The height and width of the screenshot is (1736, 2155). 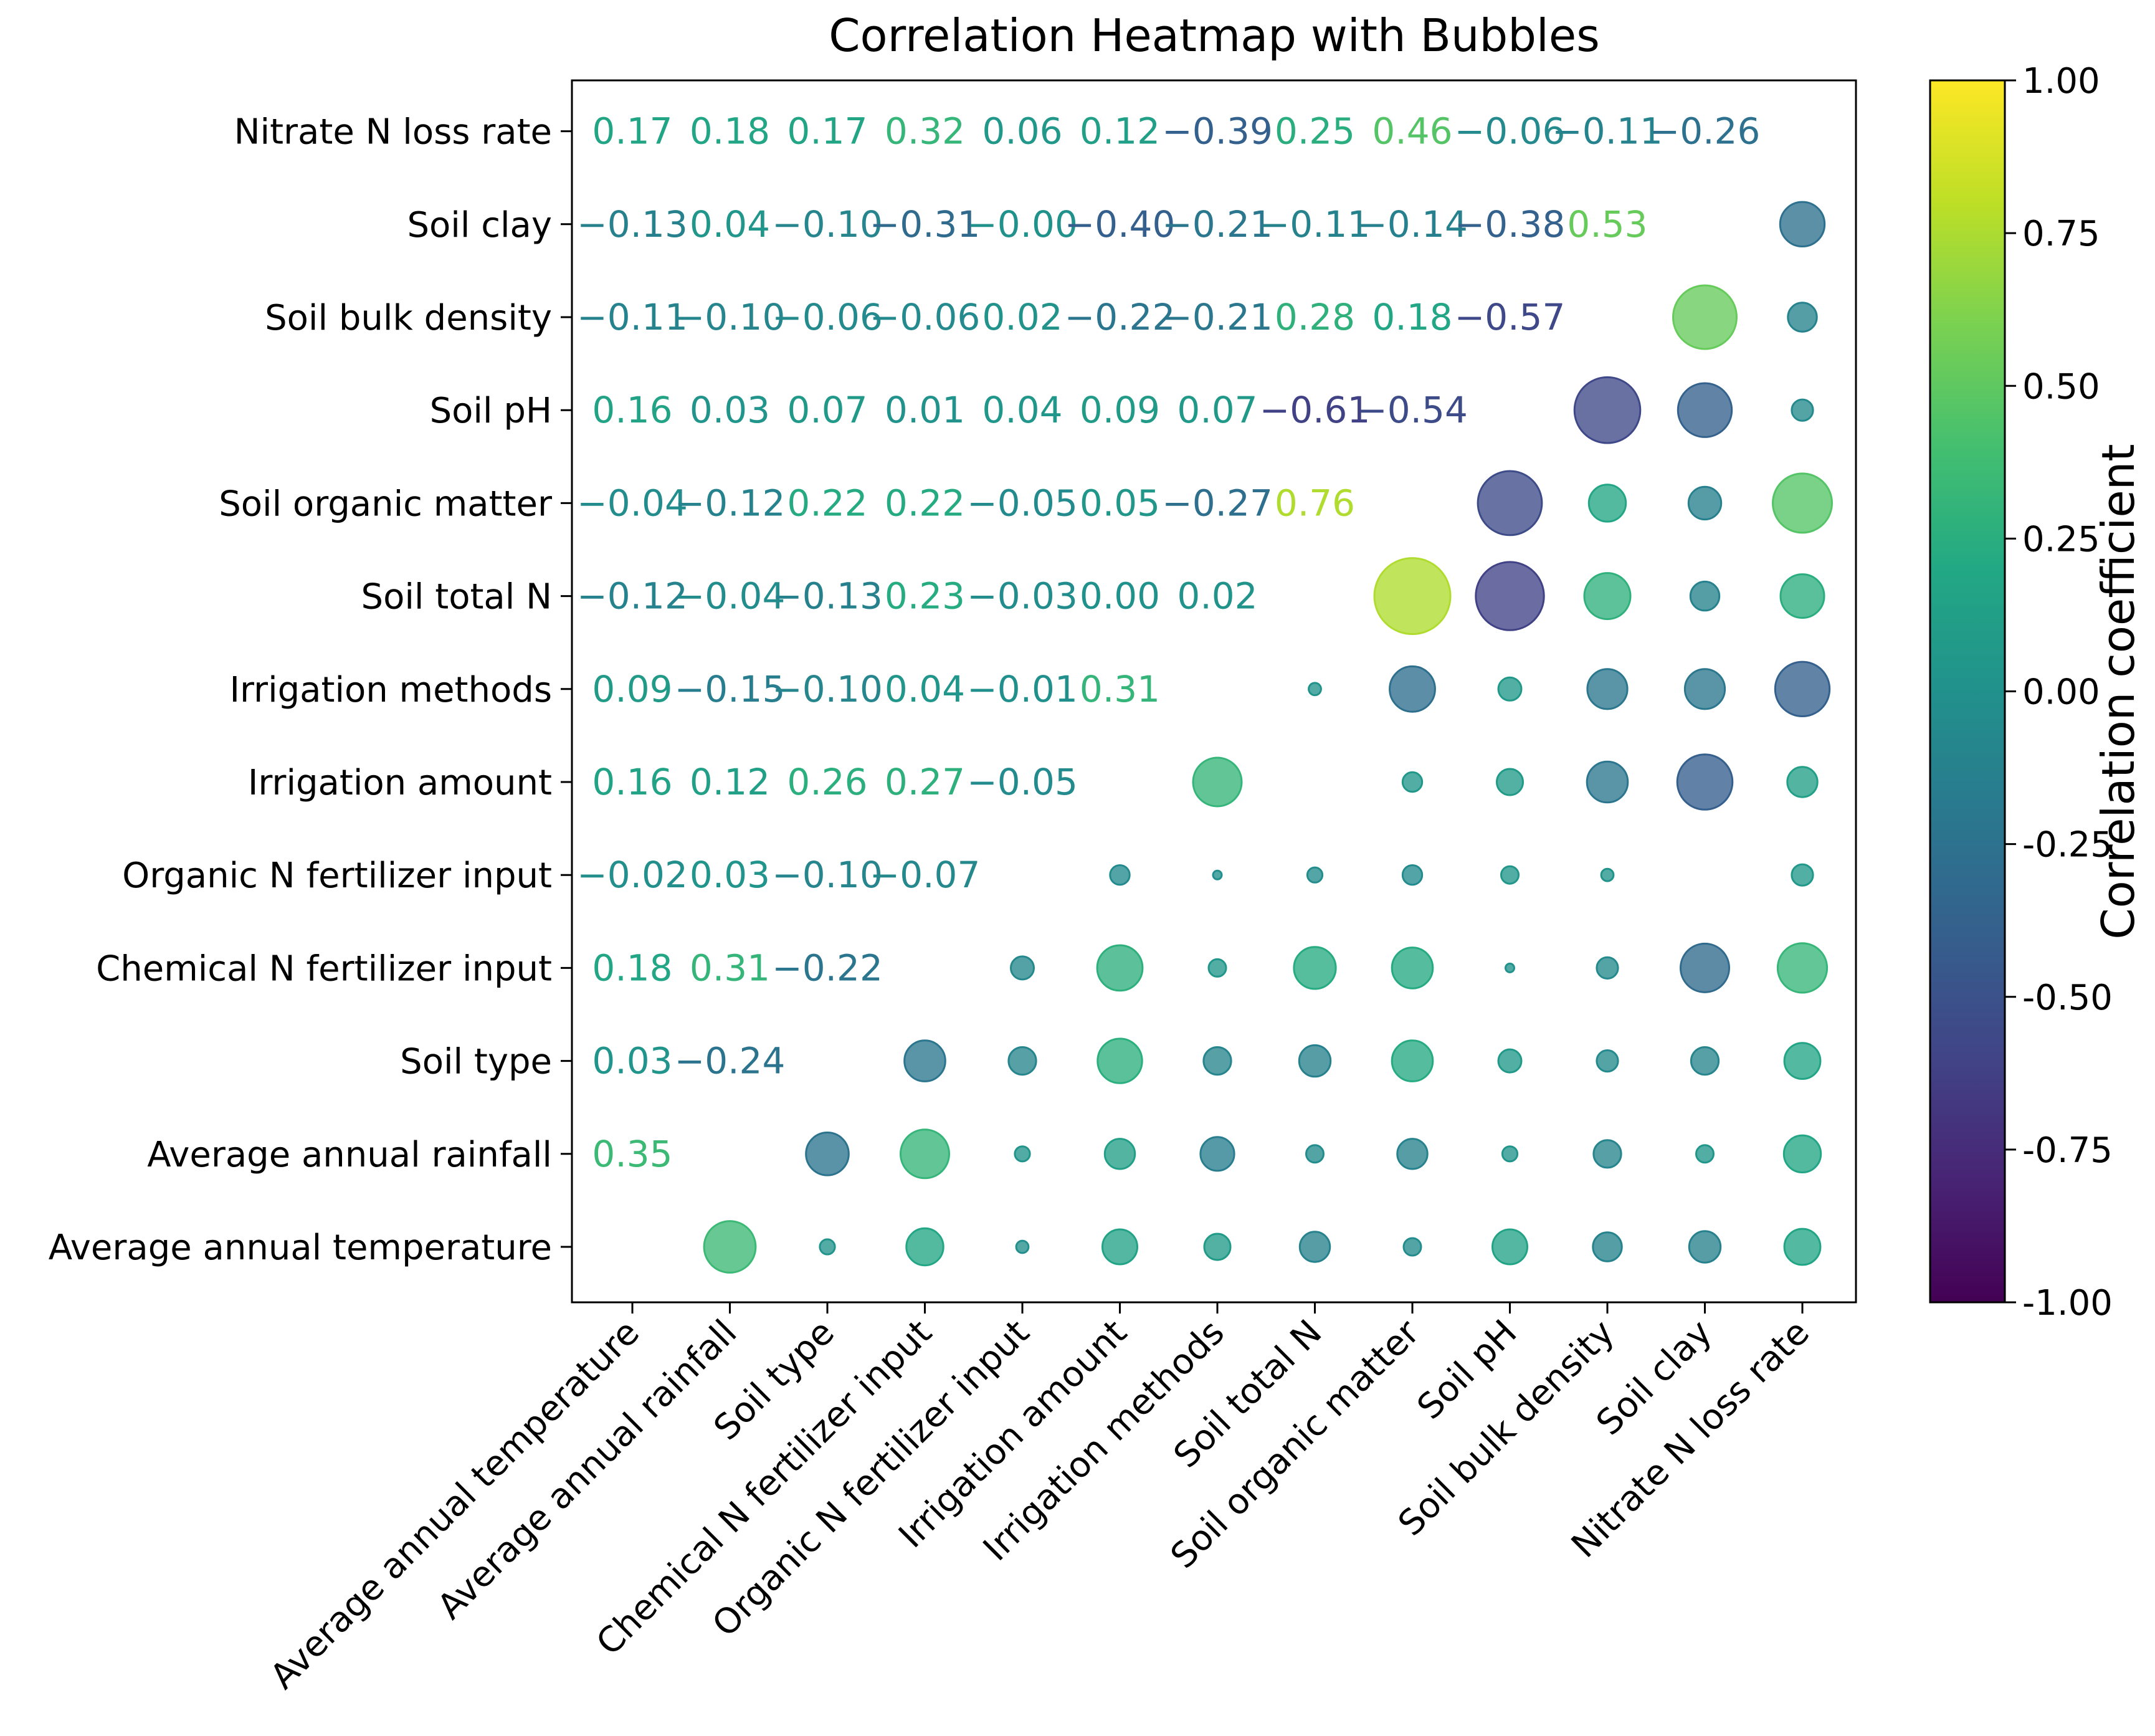 What do you see at coordinates (454, 1504) in the screenshot?
I see `x-tick-label: Average annual temperature` at bounding box center [454, 1504].